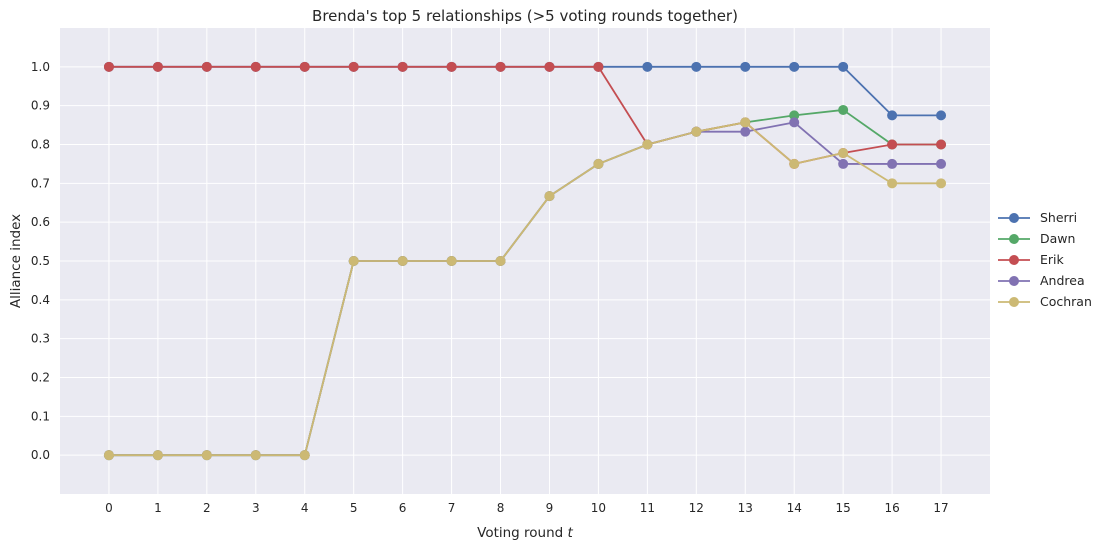 This screenshot has height=552, width=1109. Describe the element at coordinates (40, 339) in the screenshot. I see `y-tick-label: 0.3` at that location.